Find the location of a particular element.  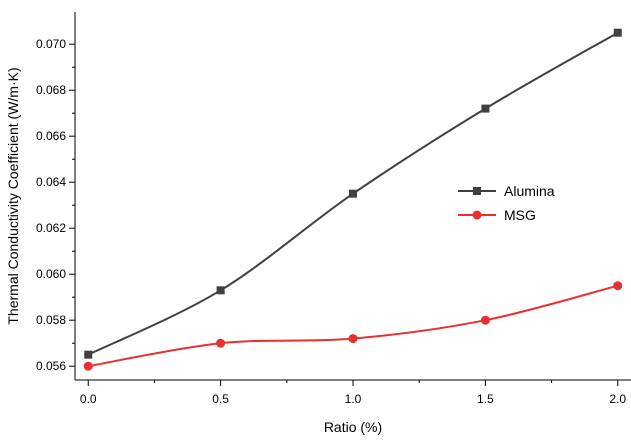

x-ticks: 0.0 0.5 1.0 1.5 2.0 is located at coordinates (353, 393).